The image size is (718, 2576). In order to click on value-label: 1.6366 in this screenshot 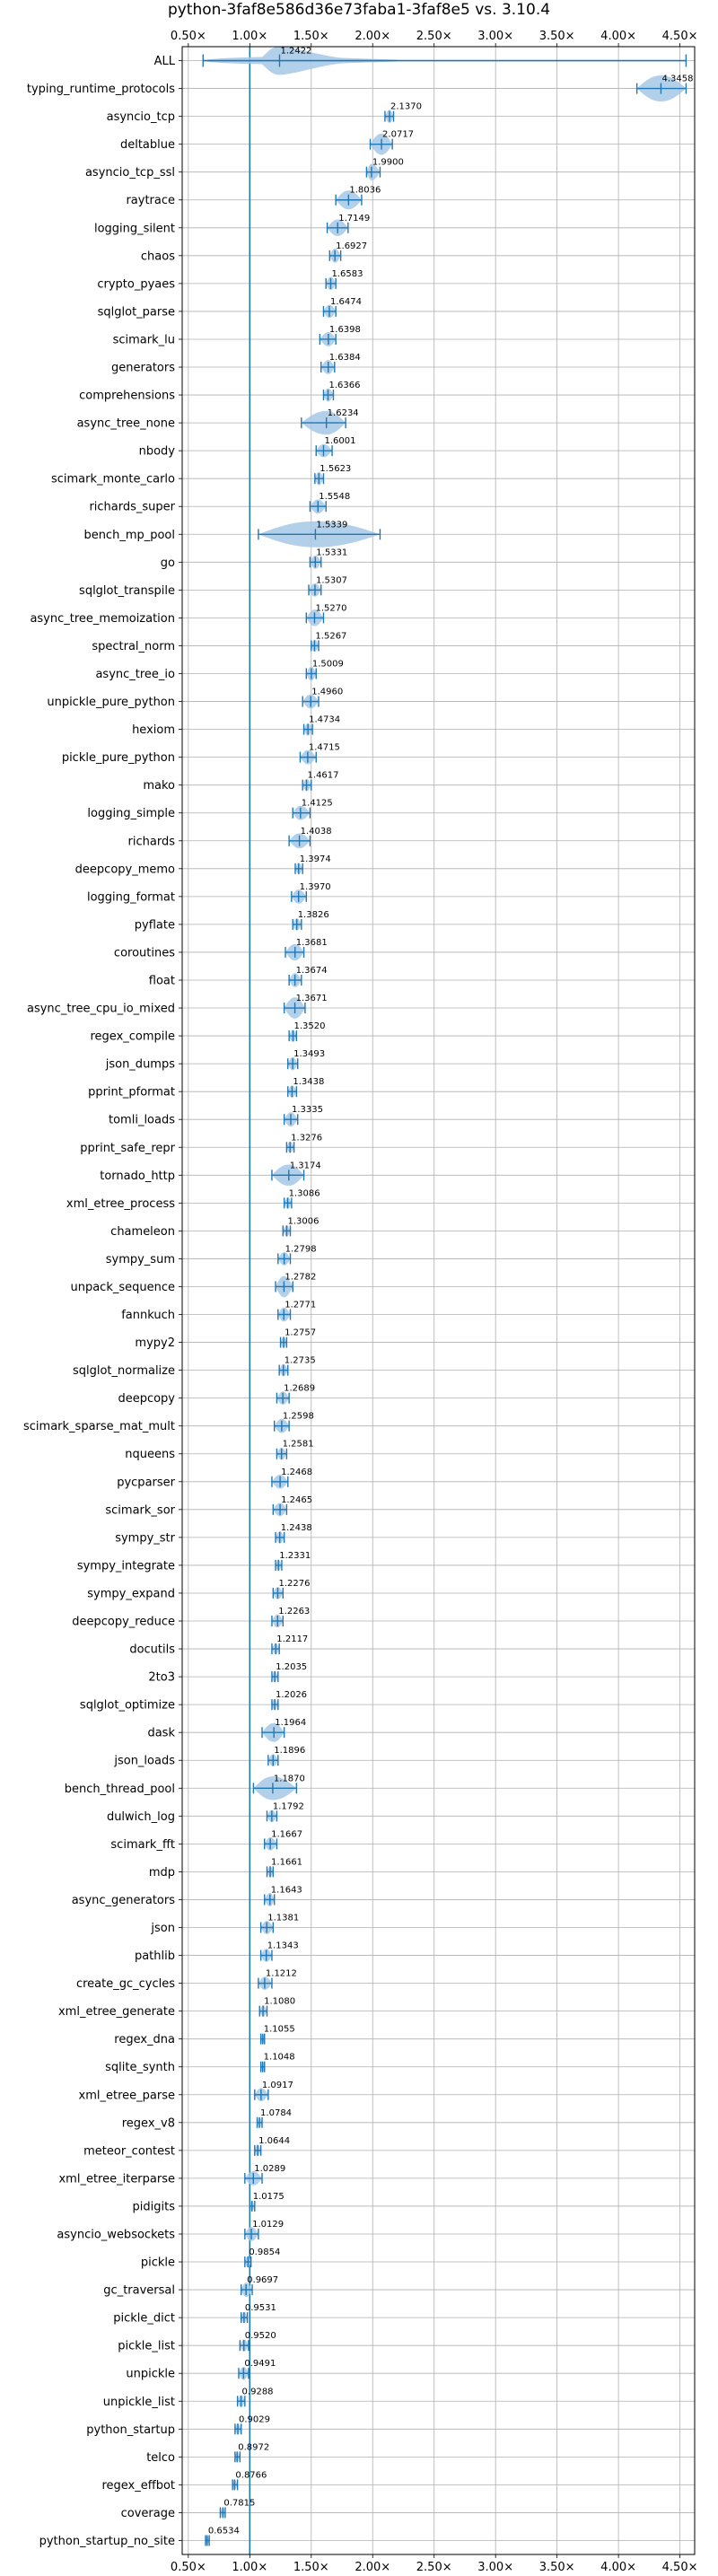, I will do `click(344, 385)`.